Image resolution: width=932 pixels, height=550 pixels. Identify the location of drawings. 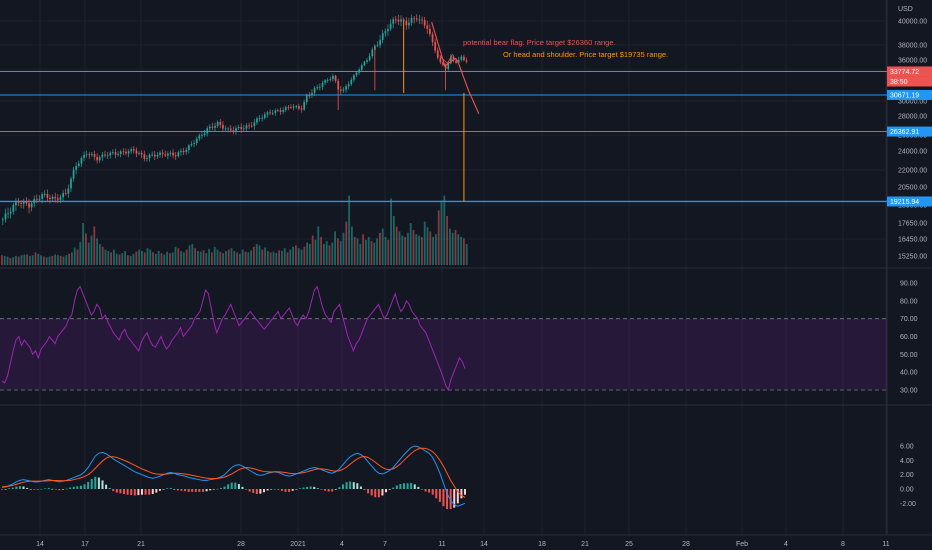
(441, 111).